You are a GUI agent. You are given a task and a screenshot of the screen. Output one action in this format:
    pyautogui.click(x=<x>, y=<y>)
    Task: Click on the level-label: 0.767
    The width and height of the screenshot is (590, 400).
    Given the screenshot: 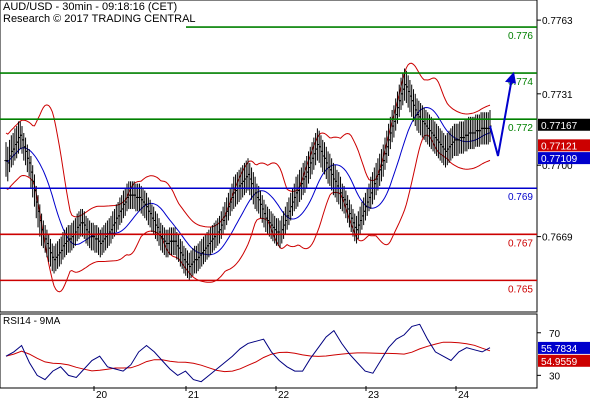 What is the action you would take?
    pyautogui.click(x=520, y=243)
    